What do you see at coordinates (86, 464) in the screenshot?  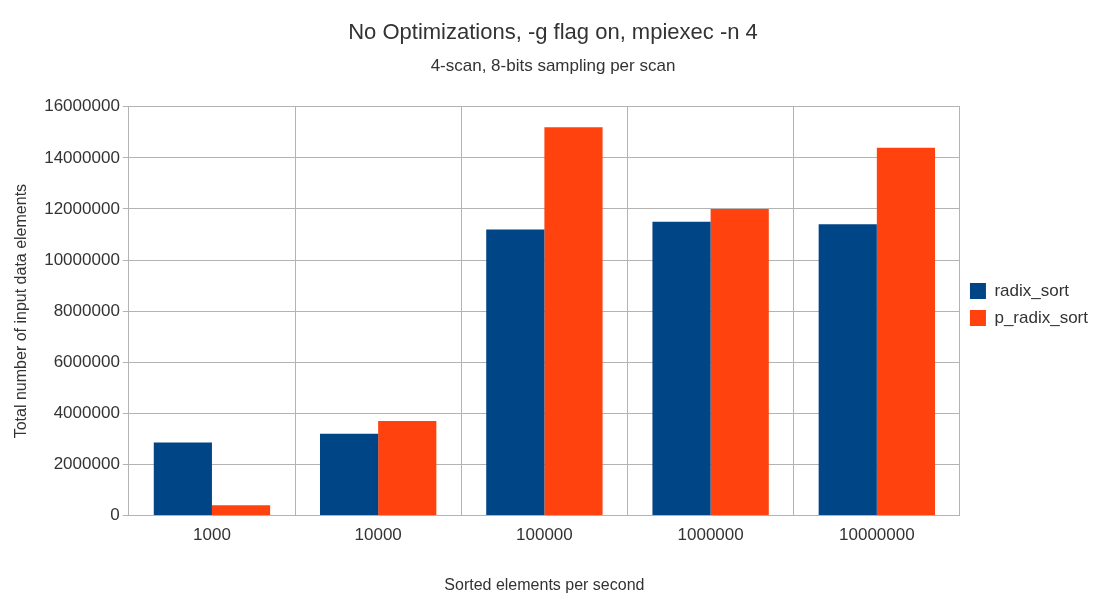 I see `y-tick-label: 2000000` at bounding box center [86, 464].